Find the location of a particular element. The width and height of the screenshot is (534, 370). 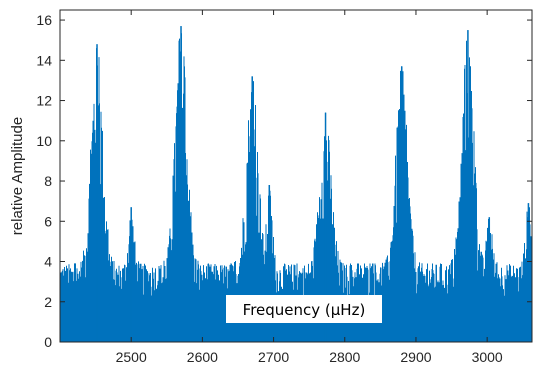

y-tick-label: 0 is located at coordinates (48, 342).